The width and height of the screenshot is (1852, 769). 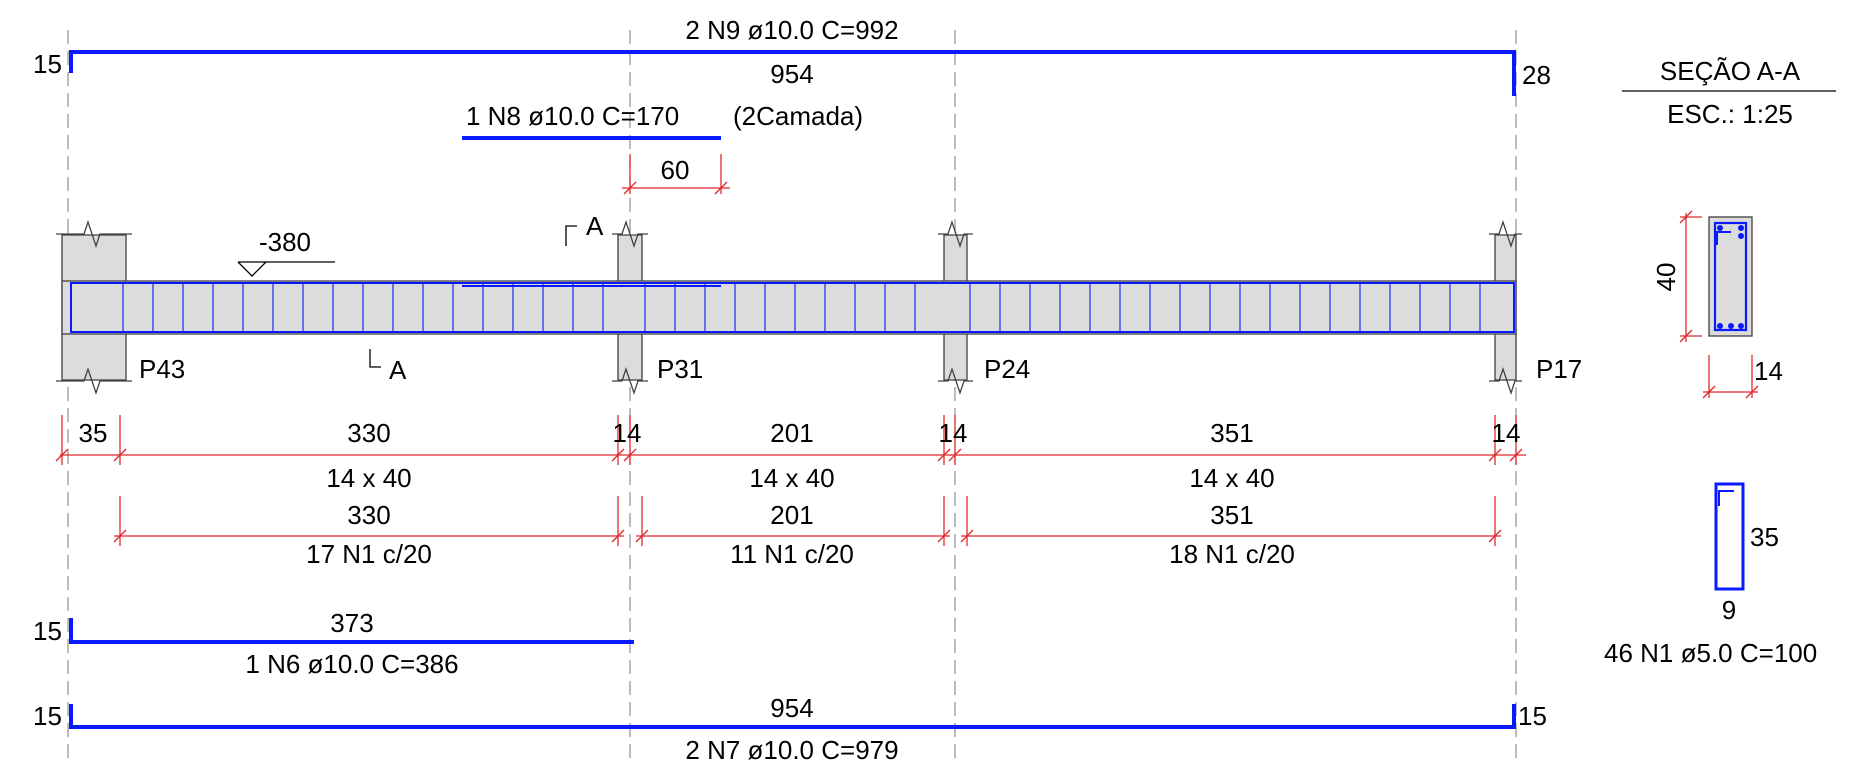 I want to click on dim-span3: 351, so click(x=1231, y=433).